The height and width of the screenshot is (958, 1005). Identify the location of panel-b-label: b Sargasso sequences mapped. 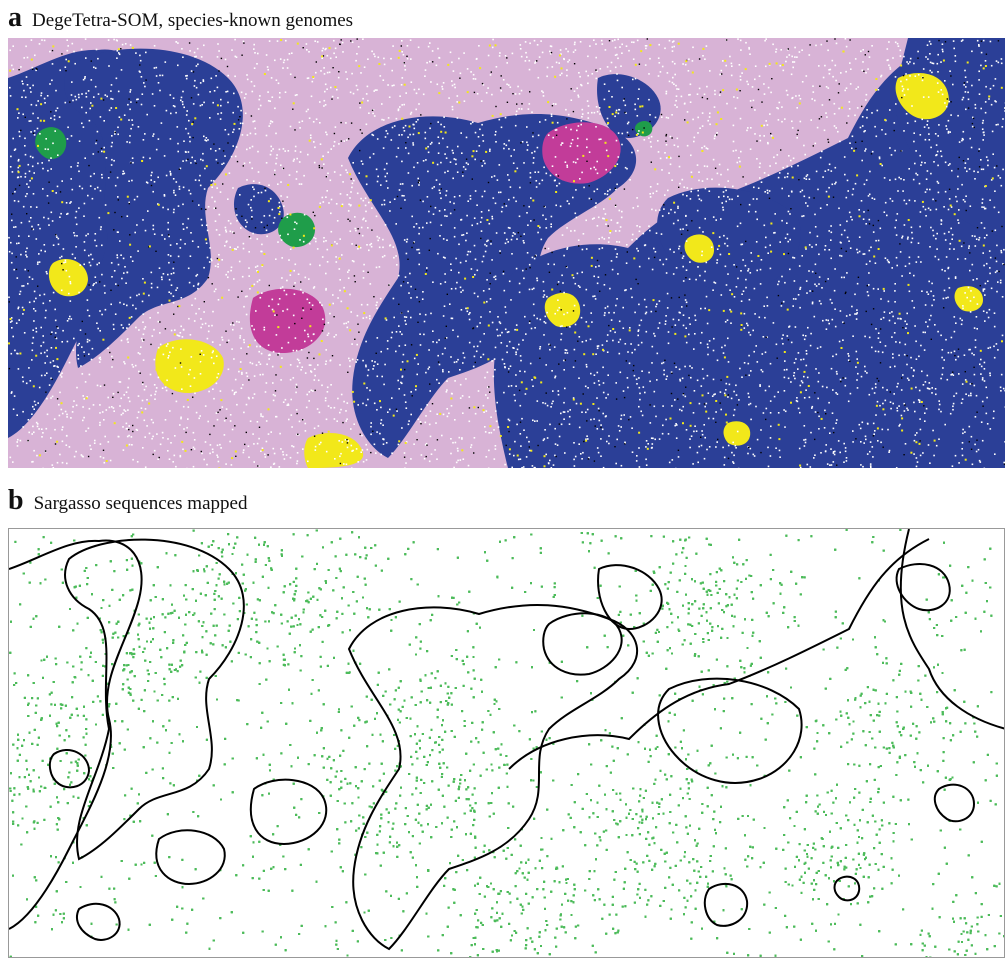
(127, 501).